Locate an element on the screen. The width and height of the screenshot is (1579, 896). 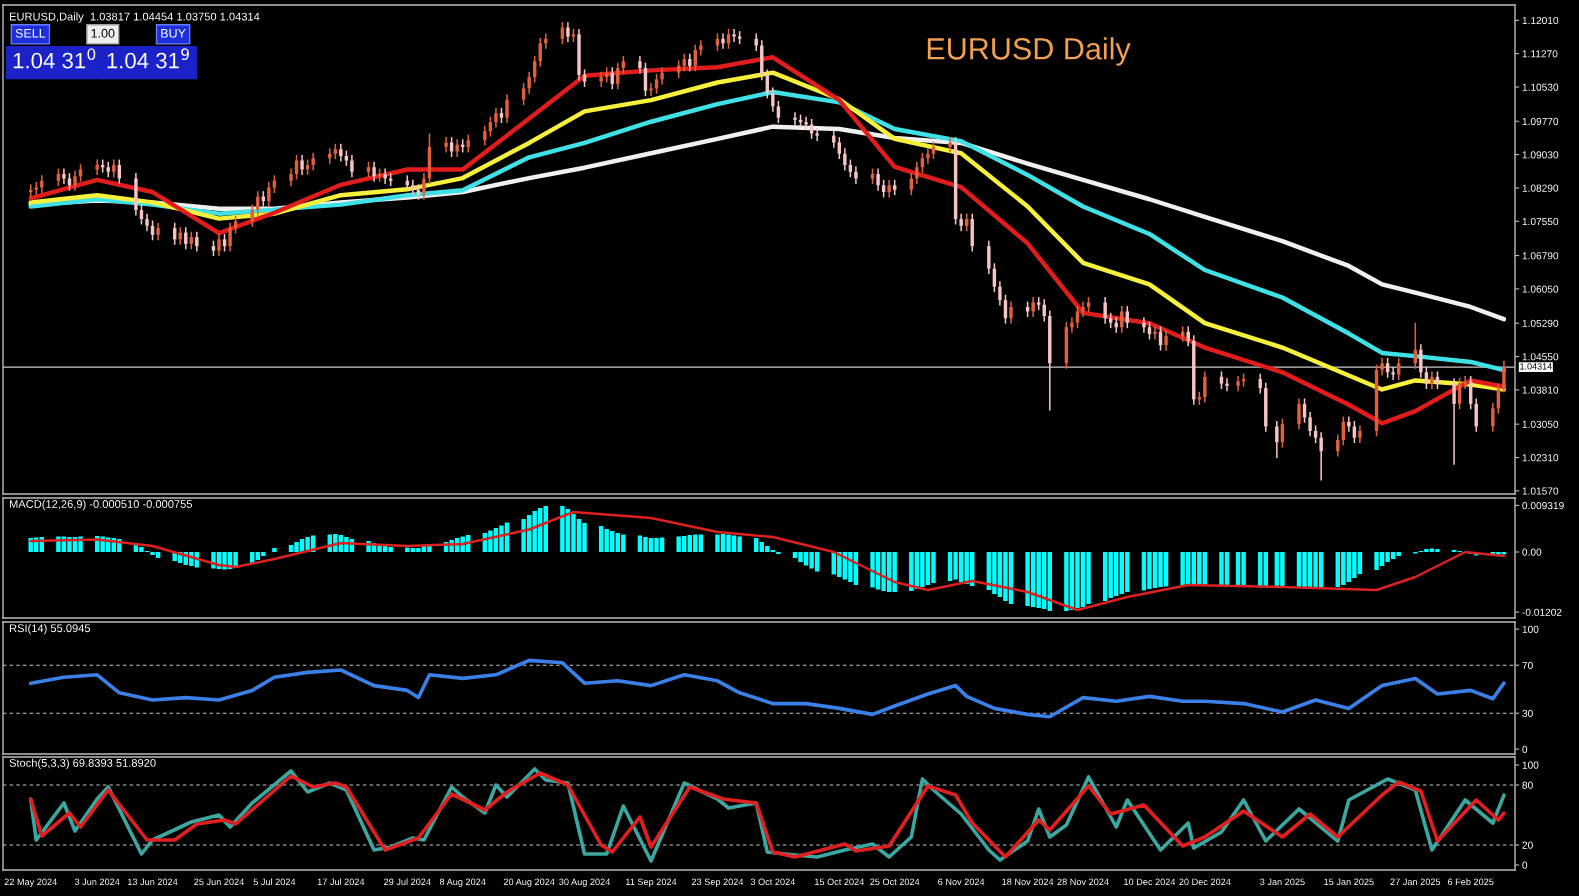
x-tick-label: 10 Dec 2024 is located at coordinates (1150, 882).